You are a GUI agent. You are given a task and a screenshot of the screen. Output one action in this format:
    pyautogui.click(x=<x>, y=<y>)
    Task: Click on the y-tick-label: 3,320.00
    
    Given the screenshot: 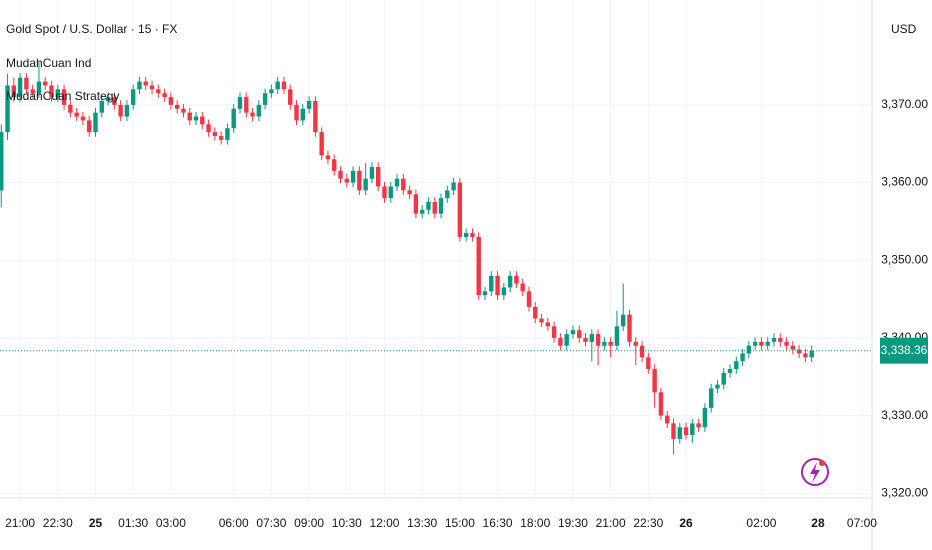 What is the action you would take?
    pyautogui.click(x=904, y=493)
    